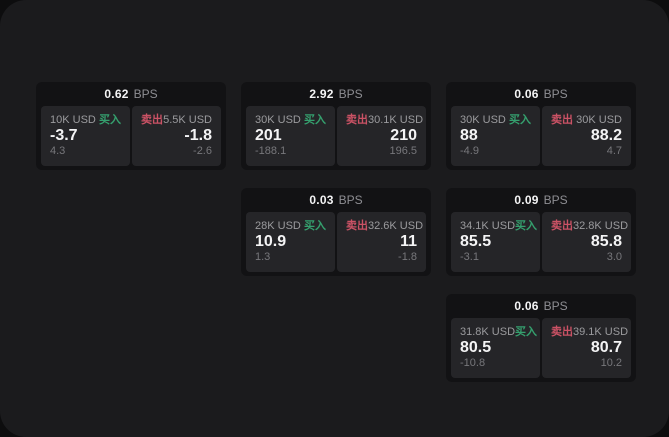 This screenshot has height=437, width=669. I want to click on sell-panel: 卖出 30K USD 88.2 4.7, so click(586, 136).